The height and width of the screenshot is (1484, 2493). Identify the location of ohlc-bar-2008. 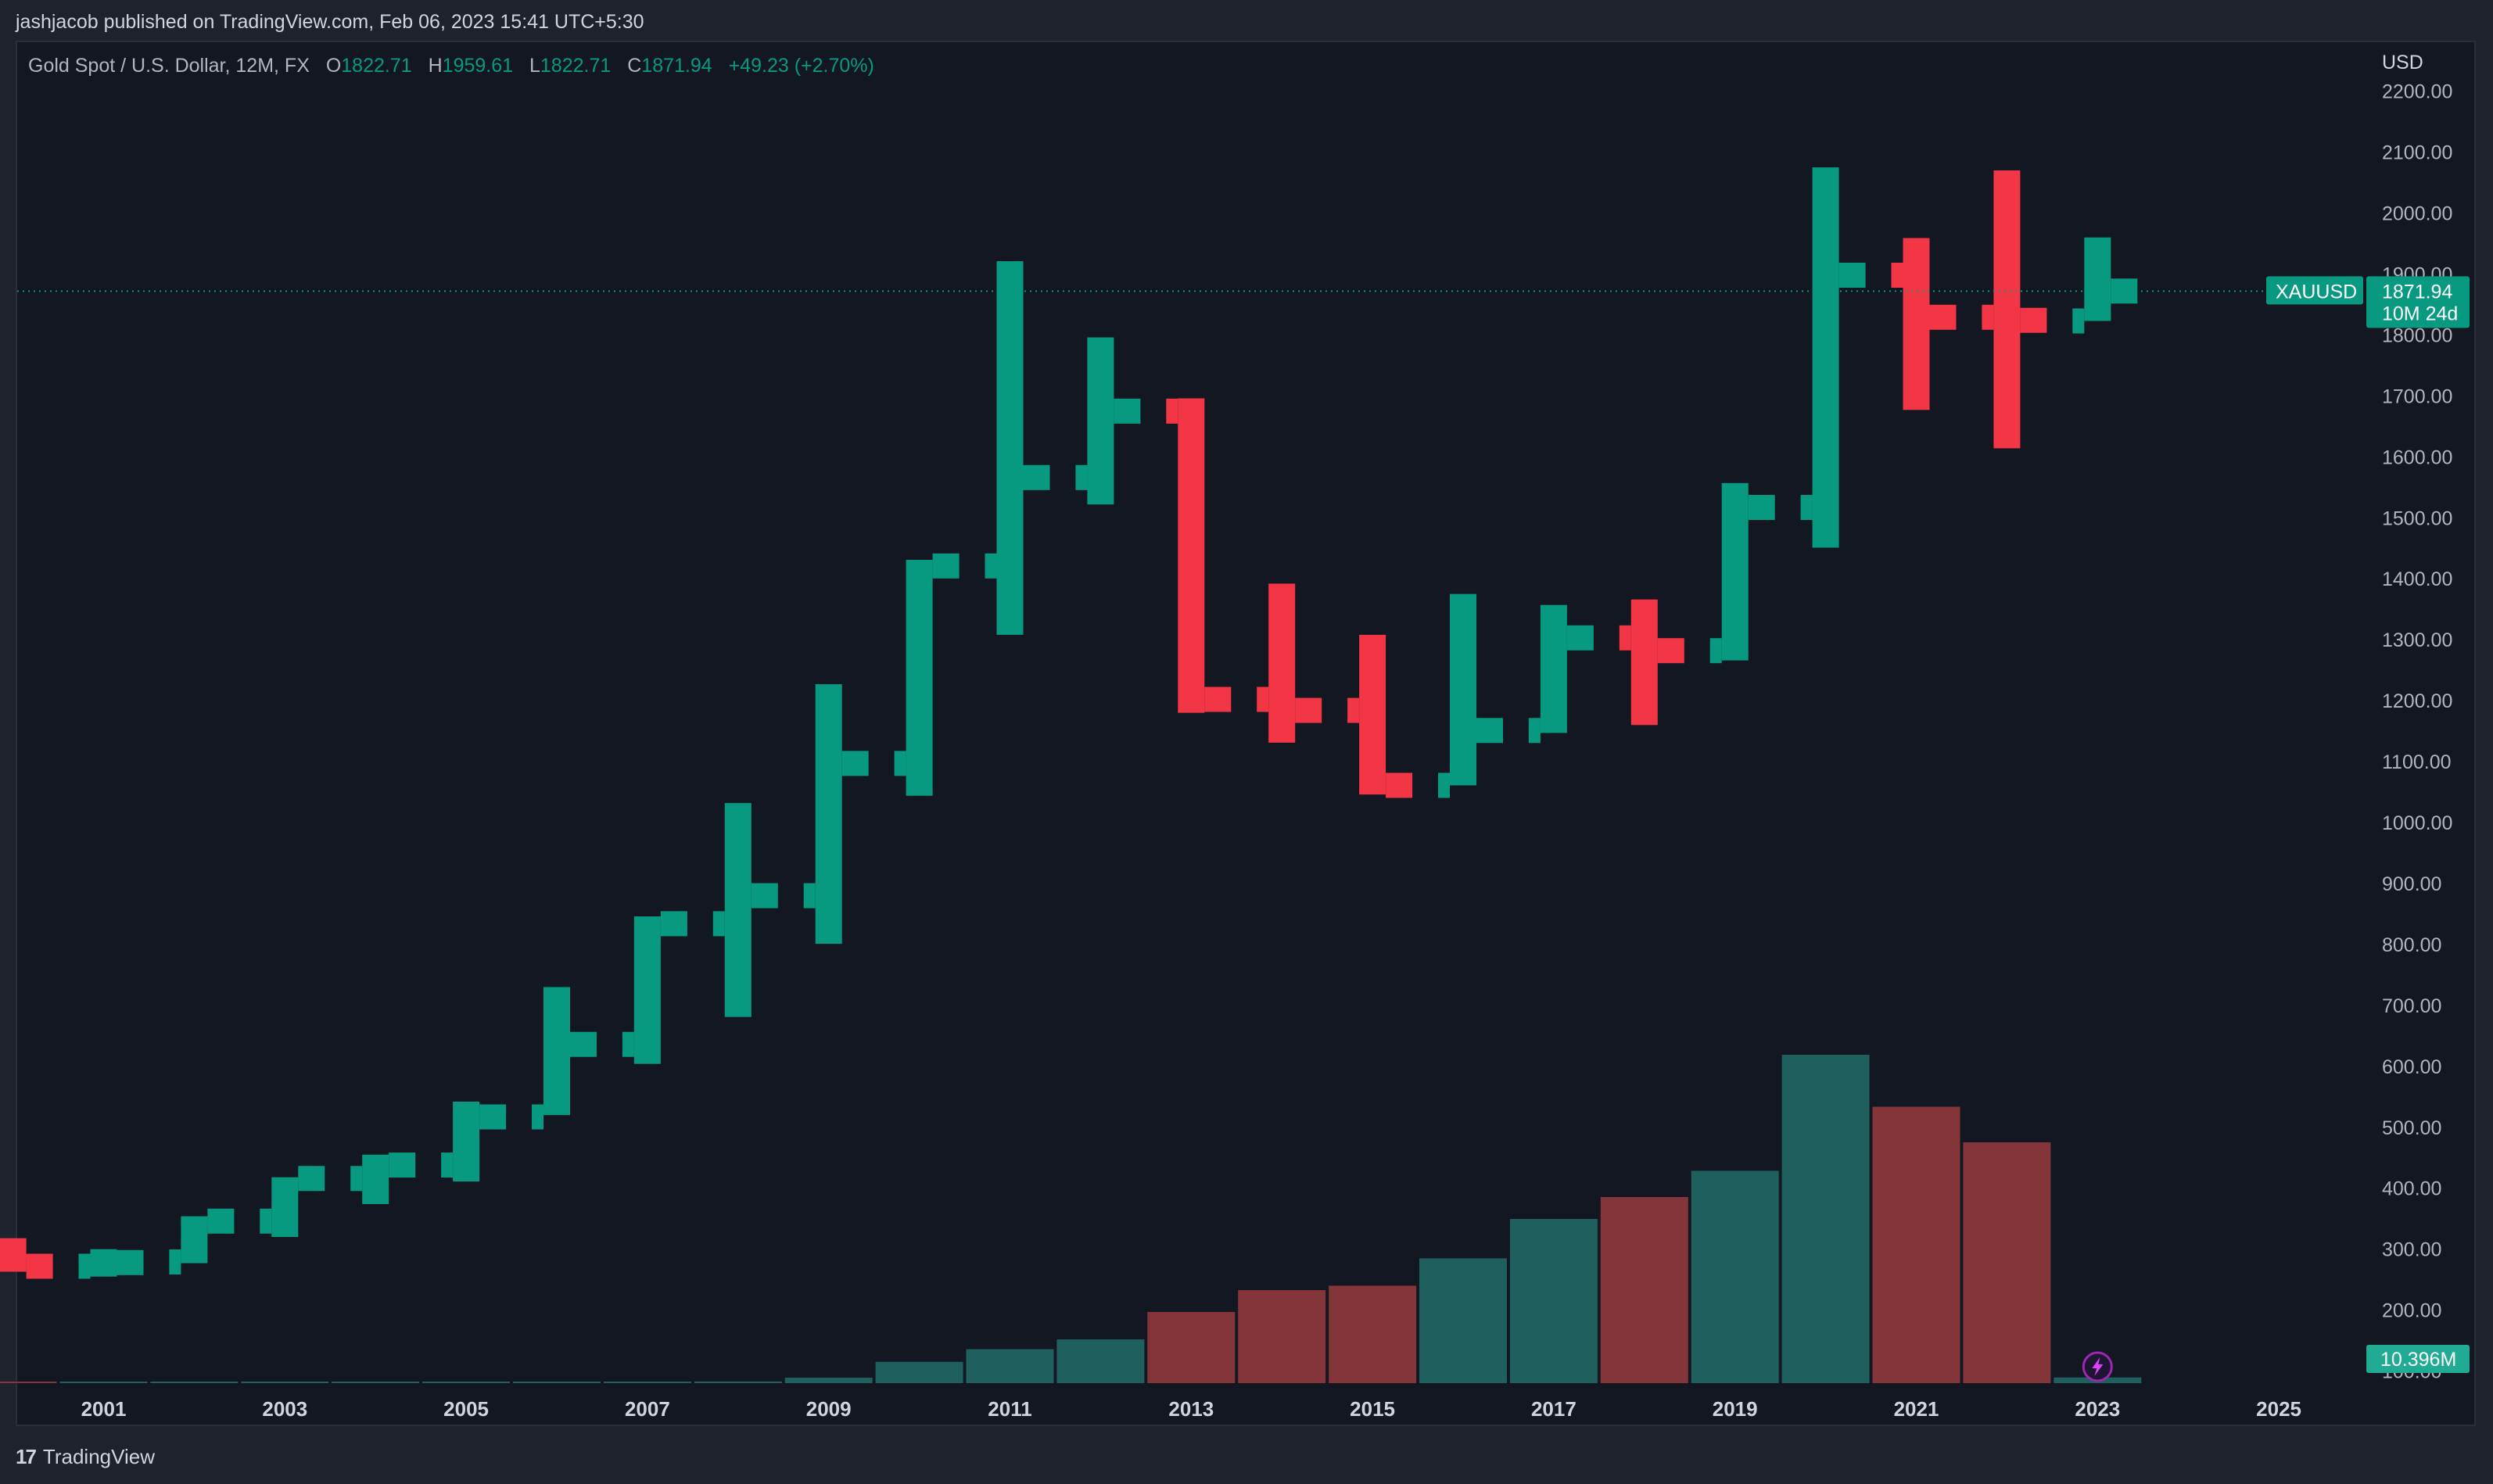
(745, 910).